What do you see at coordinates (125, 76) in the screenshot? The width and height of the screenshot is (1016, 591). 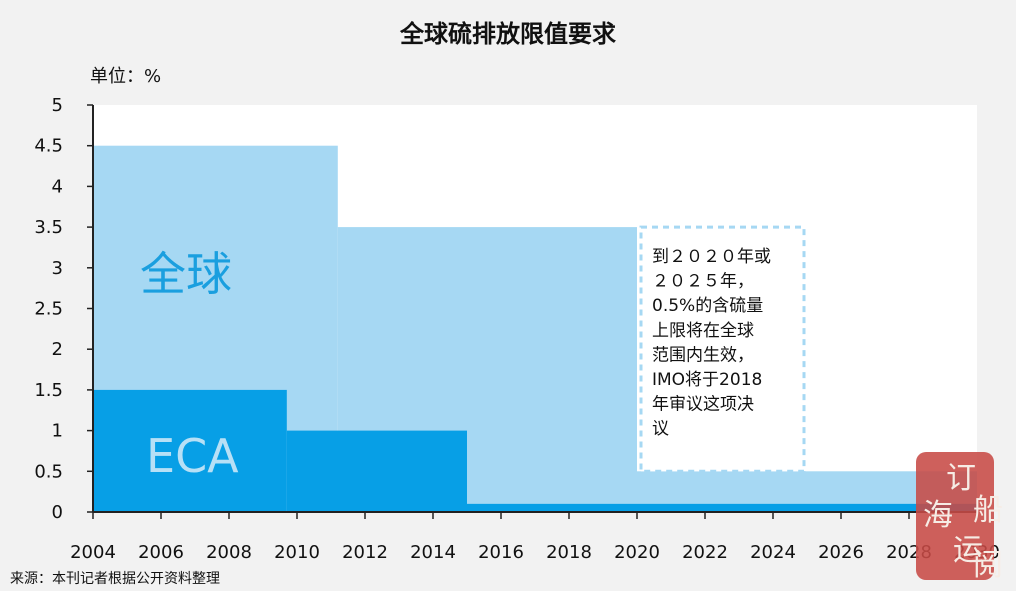 I see `unit-label: 单位：%` at bounding box center [125, 76].